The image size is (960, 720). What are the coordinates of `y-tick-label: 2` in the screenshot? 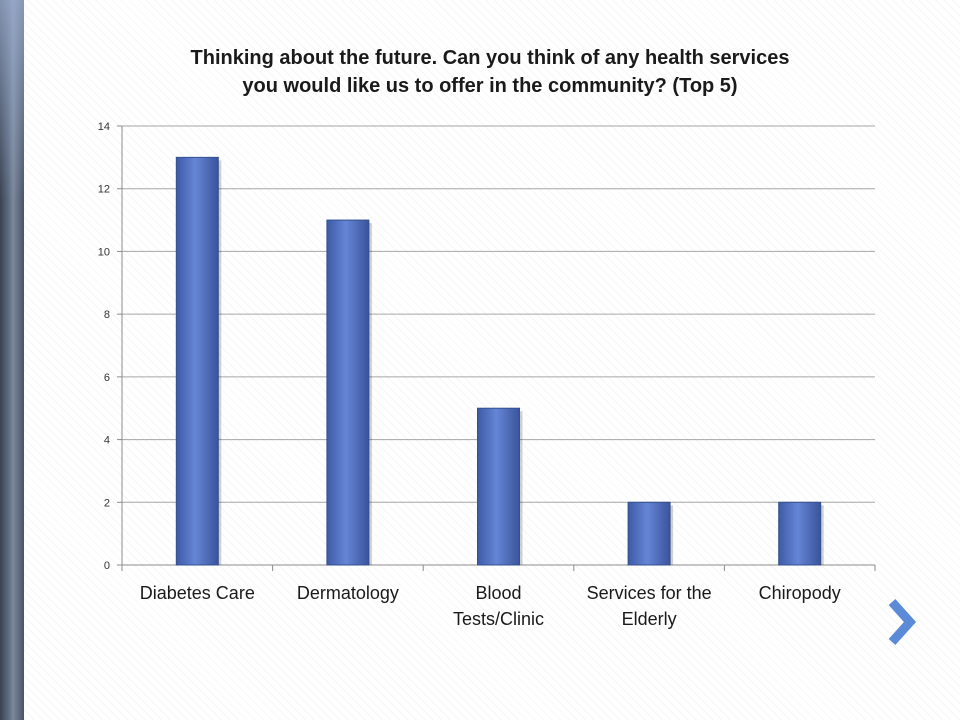 It's located at (107, 503).